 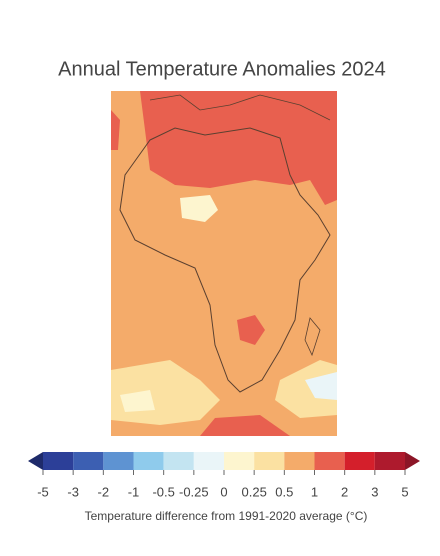 What do you see at coordinates (222, 69) in the screenshot?
I see `map-title: Annual Temperature Anomalies 2024` at bounding box center [222, 69].